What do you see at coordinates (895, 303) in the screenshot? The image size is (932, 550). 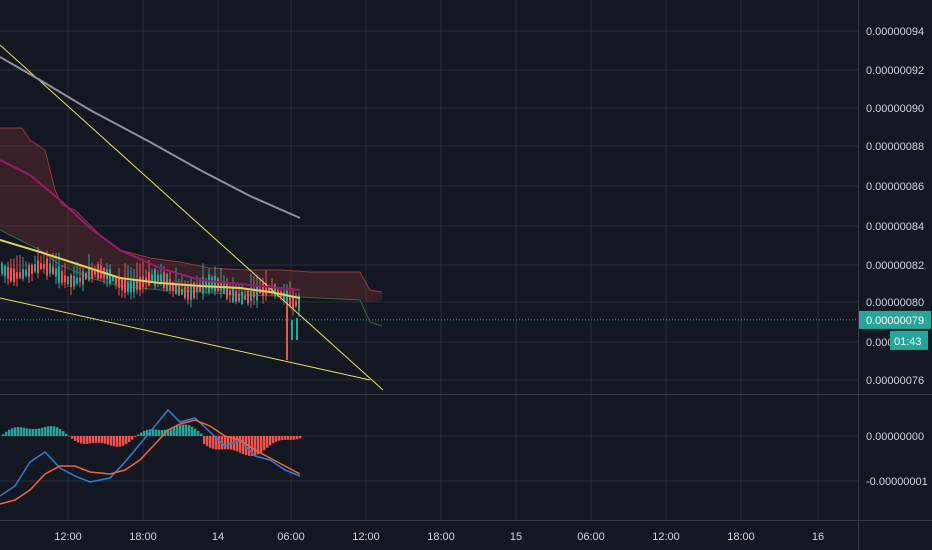 I see `price-tick-label: 0.00000080` at bounding box center [895, 303].